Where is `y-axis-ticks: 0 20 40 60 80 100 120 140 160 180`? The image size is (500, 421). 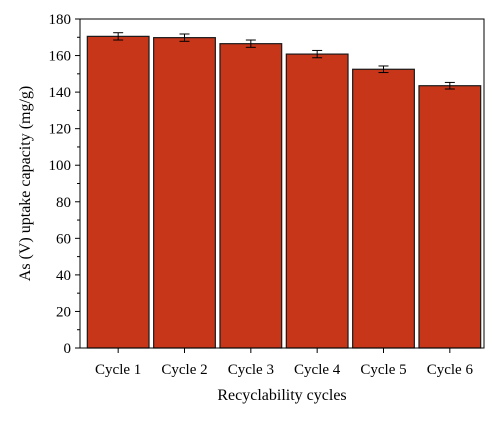
y-axis-ticks: 0 20 40 60 80 100 120 140 160 180 is located at coordinates (64, 184).